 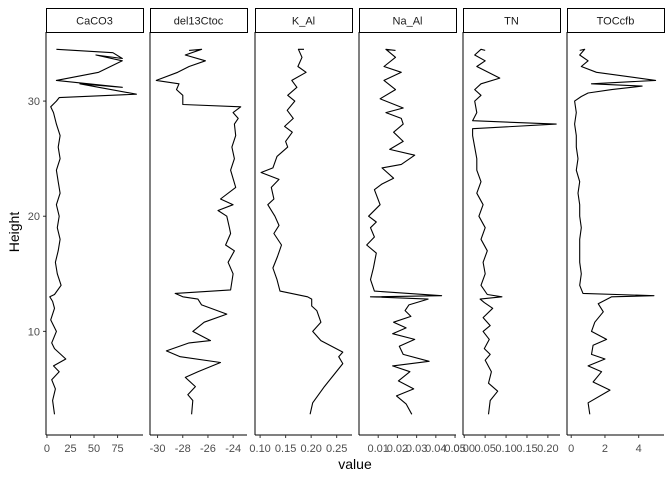 I want to click on facet-strip-label: TN, so click(x=511, y=22).